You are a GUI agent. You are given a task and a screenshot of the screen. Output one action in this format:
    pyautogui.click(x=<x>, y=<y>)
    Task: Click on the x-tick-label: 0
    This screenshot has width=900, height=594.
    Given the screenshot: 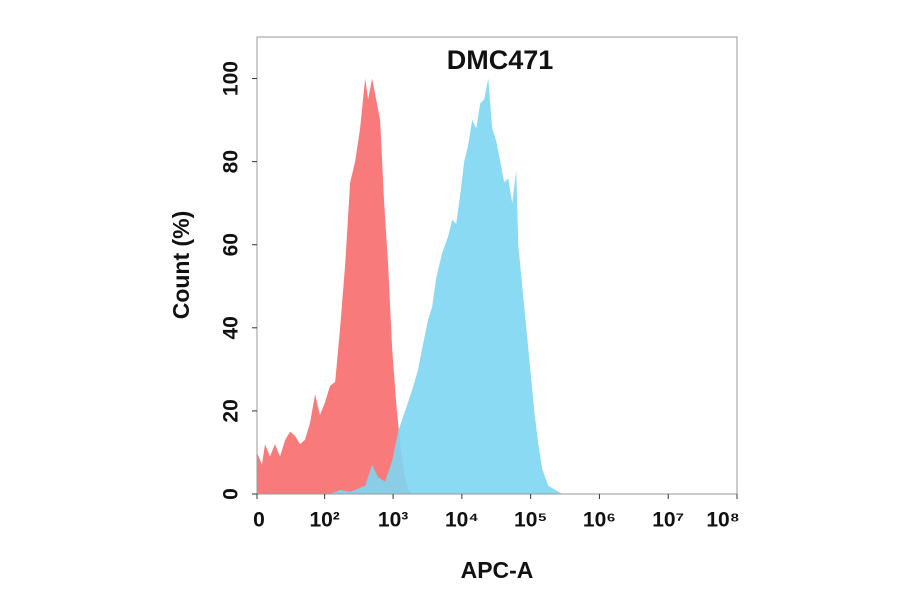 What is the action you would take?
    pyautogui.click(x=259, y=520)
    